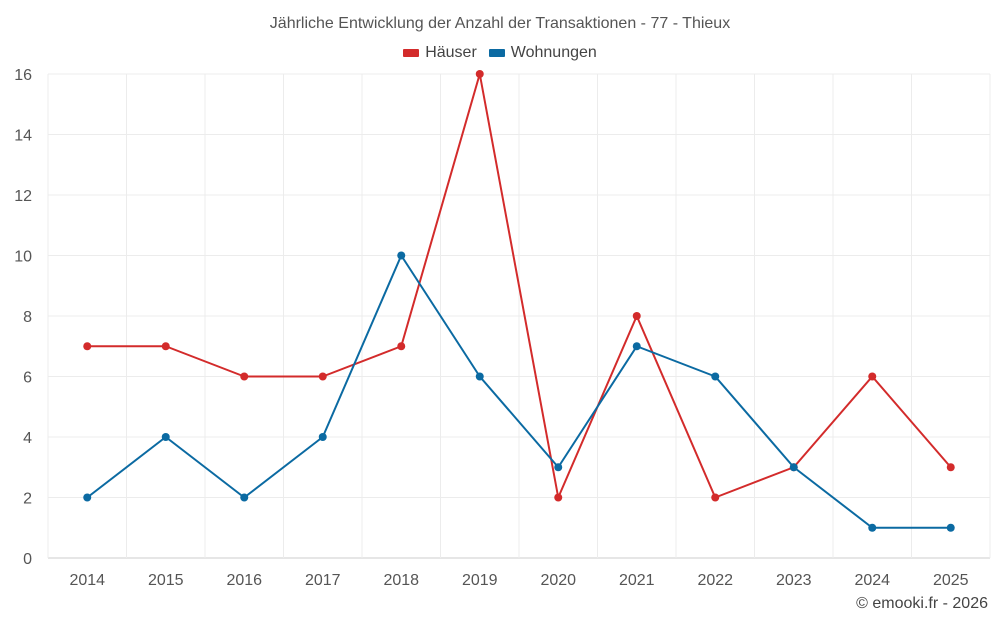 This screenshot has height=625, width=1000. What do you see at coordinates (558, 580) in the screenshot?
I see `x-tick-label: 2020` at bounding box center [558, 580].